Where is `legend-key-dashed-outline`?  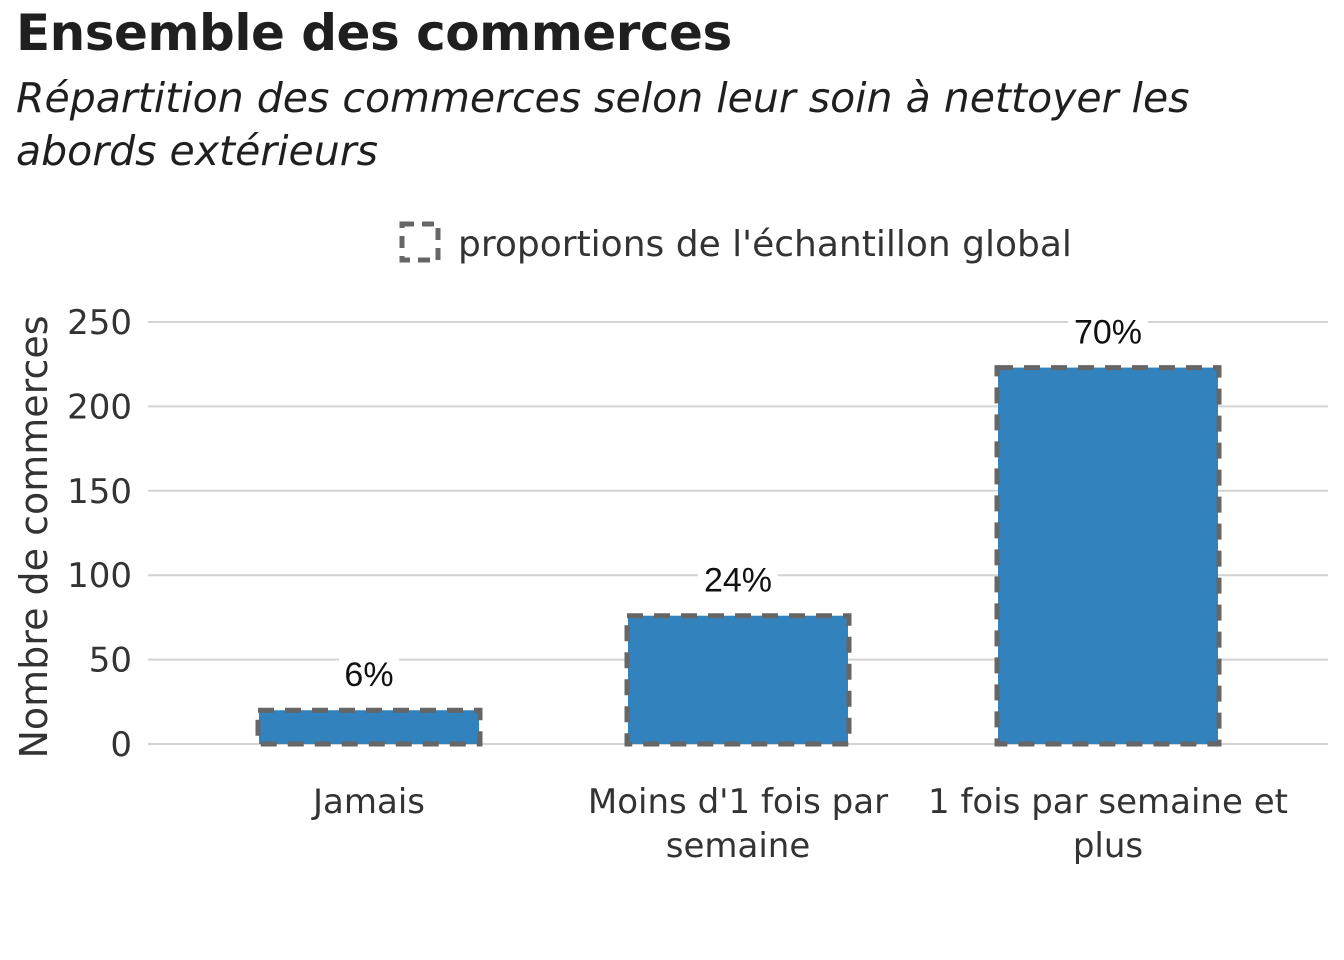
legend-key-dashed-outline is located at coordinates (420, 242).